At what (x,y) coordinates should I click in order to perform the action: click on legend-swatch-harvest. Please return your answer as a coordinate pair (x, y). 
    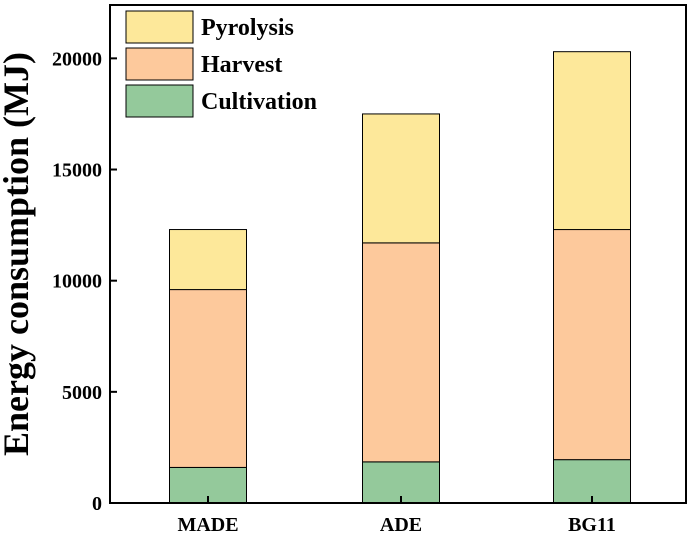
    Looking at the image, I should click on (159, 64).